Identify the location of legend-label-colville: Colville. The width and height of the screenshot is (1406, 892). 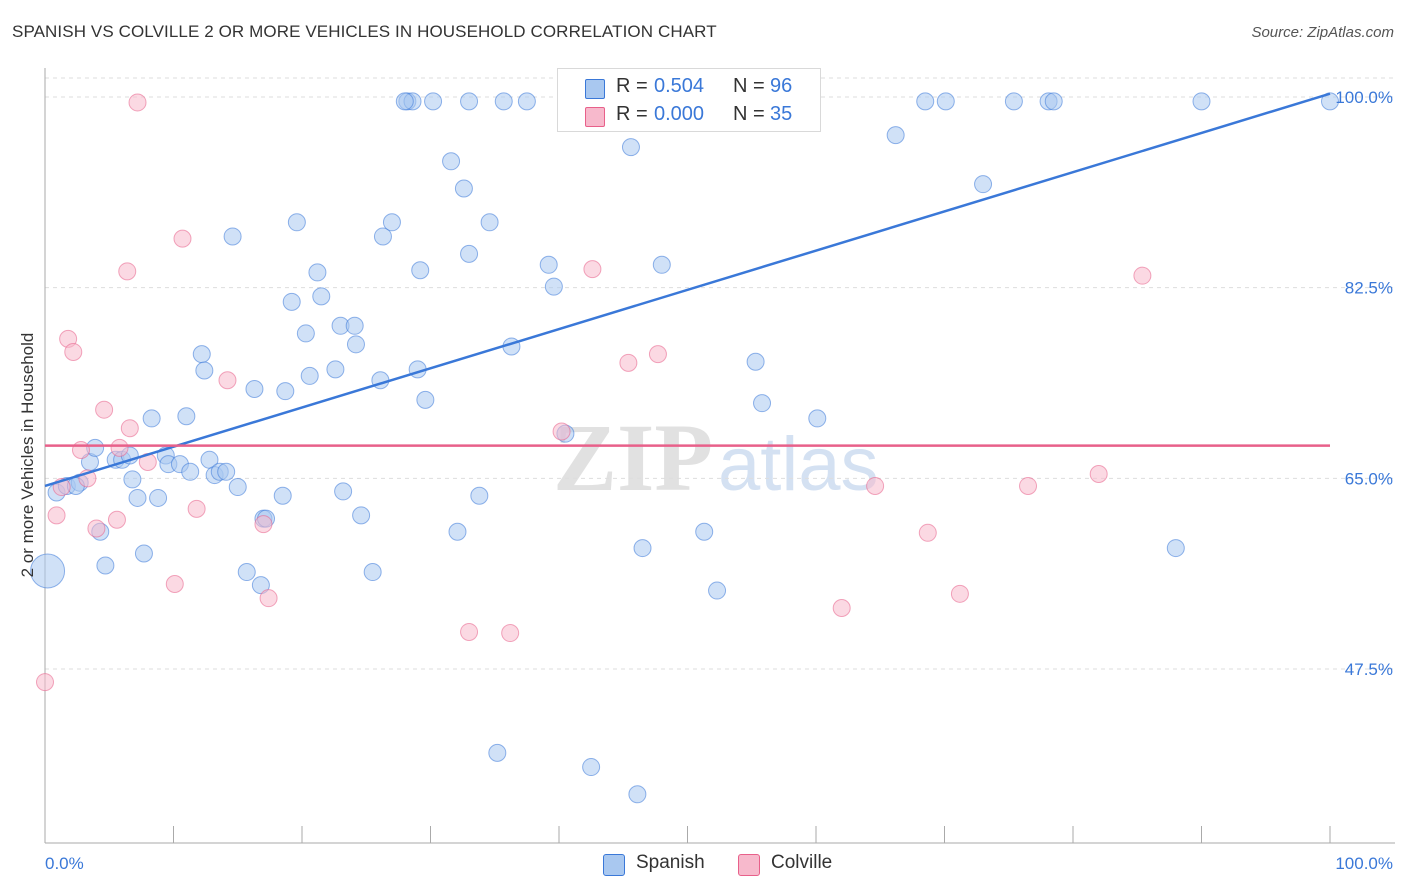
(802, 862).